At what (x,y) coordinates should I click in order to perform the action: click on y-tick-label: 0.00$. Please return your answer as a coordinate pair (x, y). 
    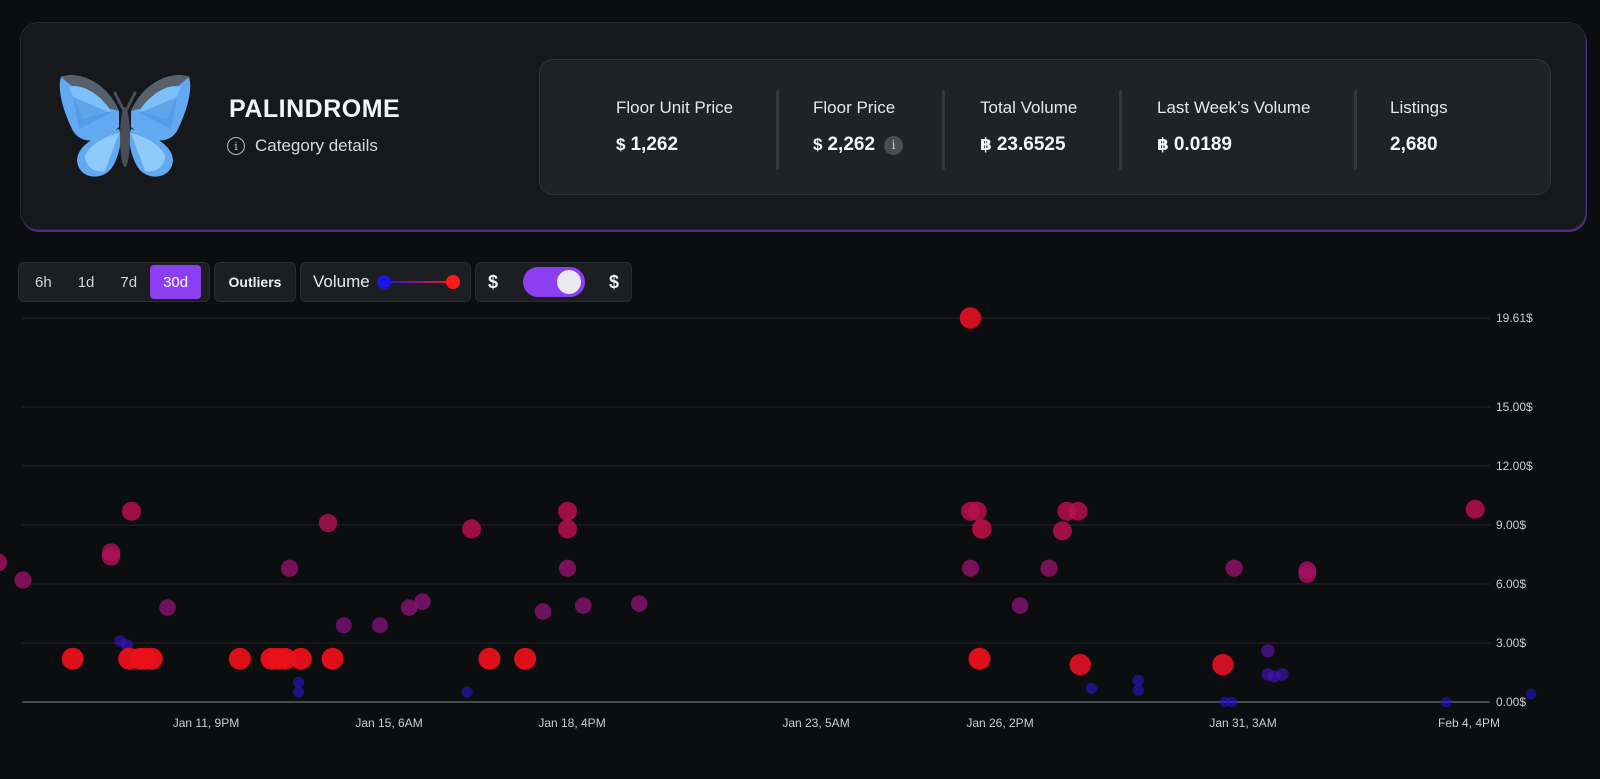
    Looking at the image, I should click on (1511, 702).